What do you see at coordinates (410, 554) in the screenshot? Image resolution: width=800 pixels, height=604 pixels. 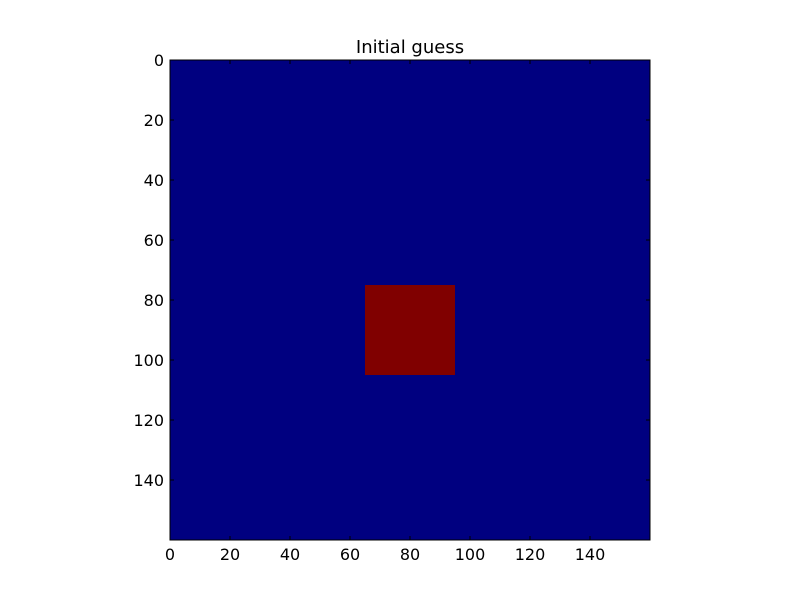 I see `x-tick-label-80: 80` at bounding box center [410, 554].